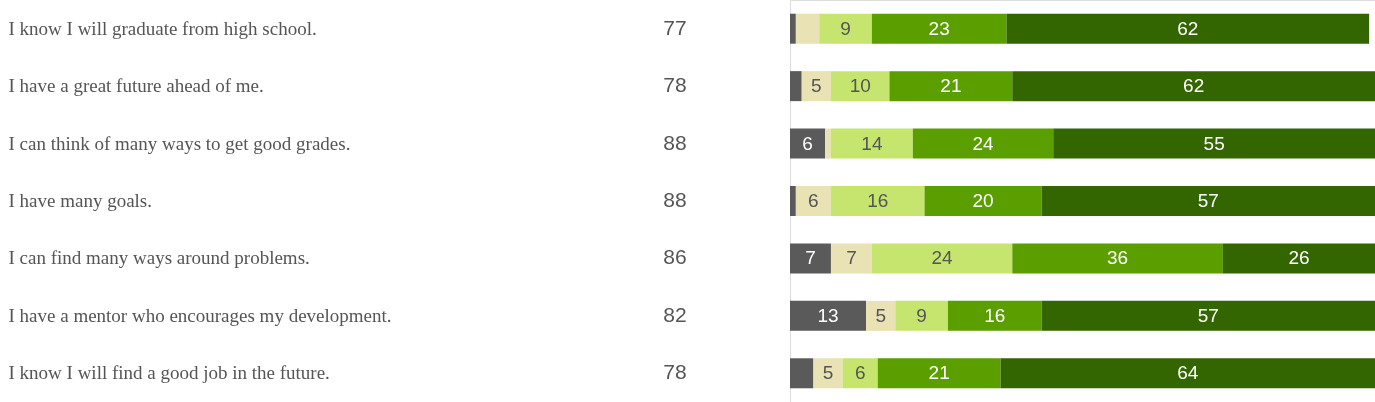 Image resolution: width=1375 pixels, height=402 pixels. What do you see at coordinates (675, 257) in the screenshot?
I see `text: 86` at bounding box center [675, 257].